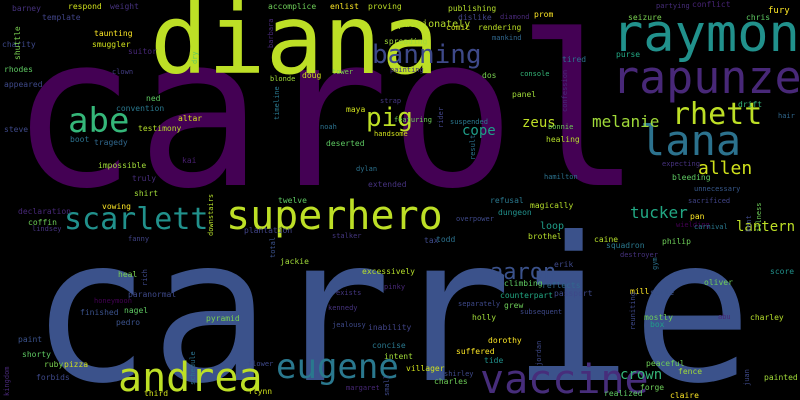 The height and width of the screenshot is (400, 800). I want to click on word-kennedy: kennedy, so click(343, 308).